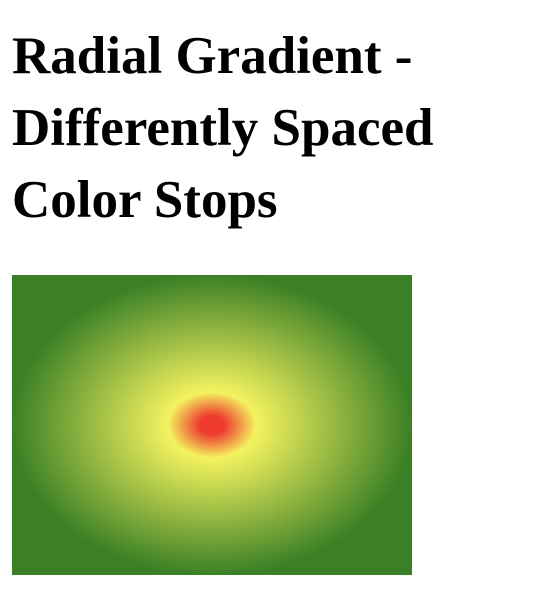  I want to click on page-title-line-2: Differently Spaced, so click(223, 128).